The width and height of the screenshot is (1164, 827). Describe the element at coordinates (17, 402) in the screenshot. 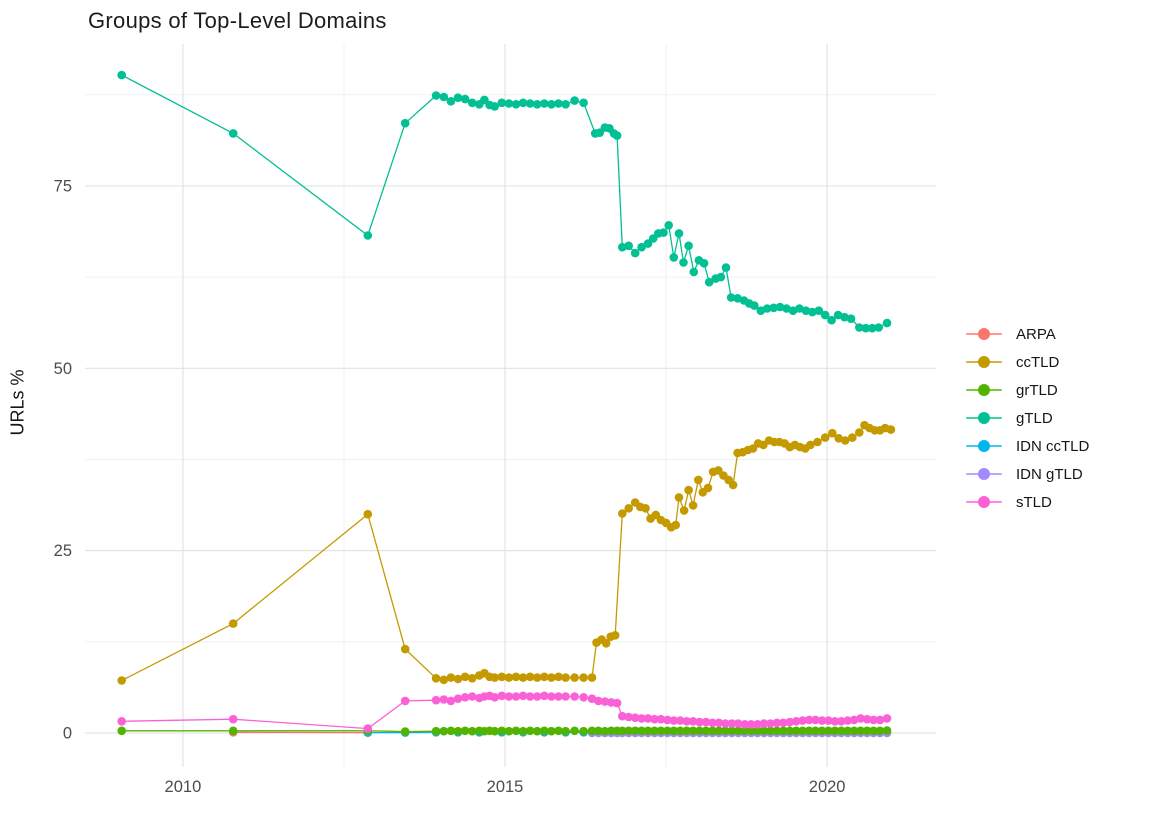

I see `y-axis-title: URLs %` at that location.